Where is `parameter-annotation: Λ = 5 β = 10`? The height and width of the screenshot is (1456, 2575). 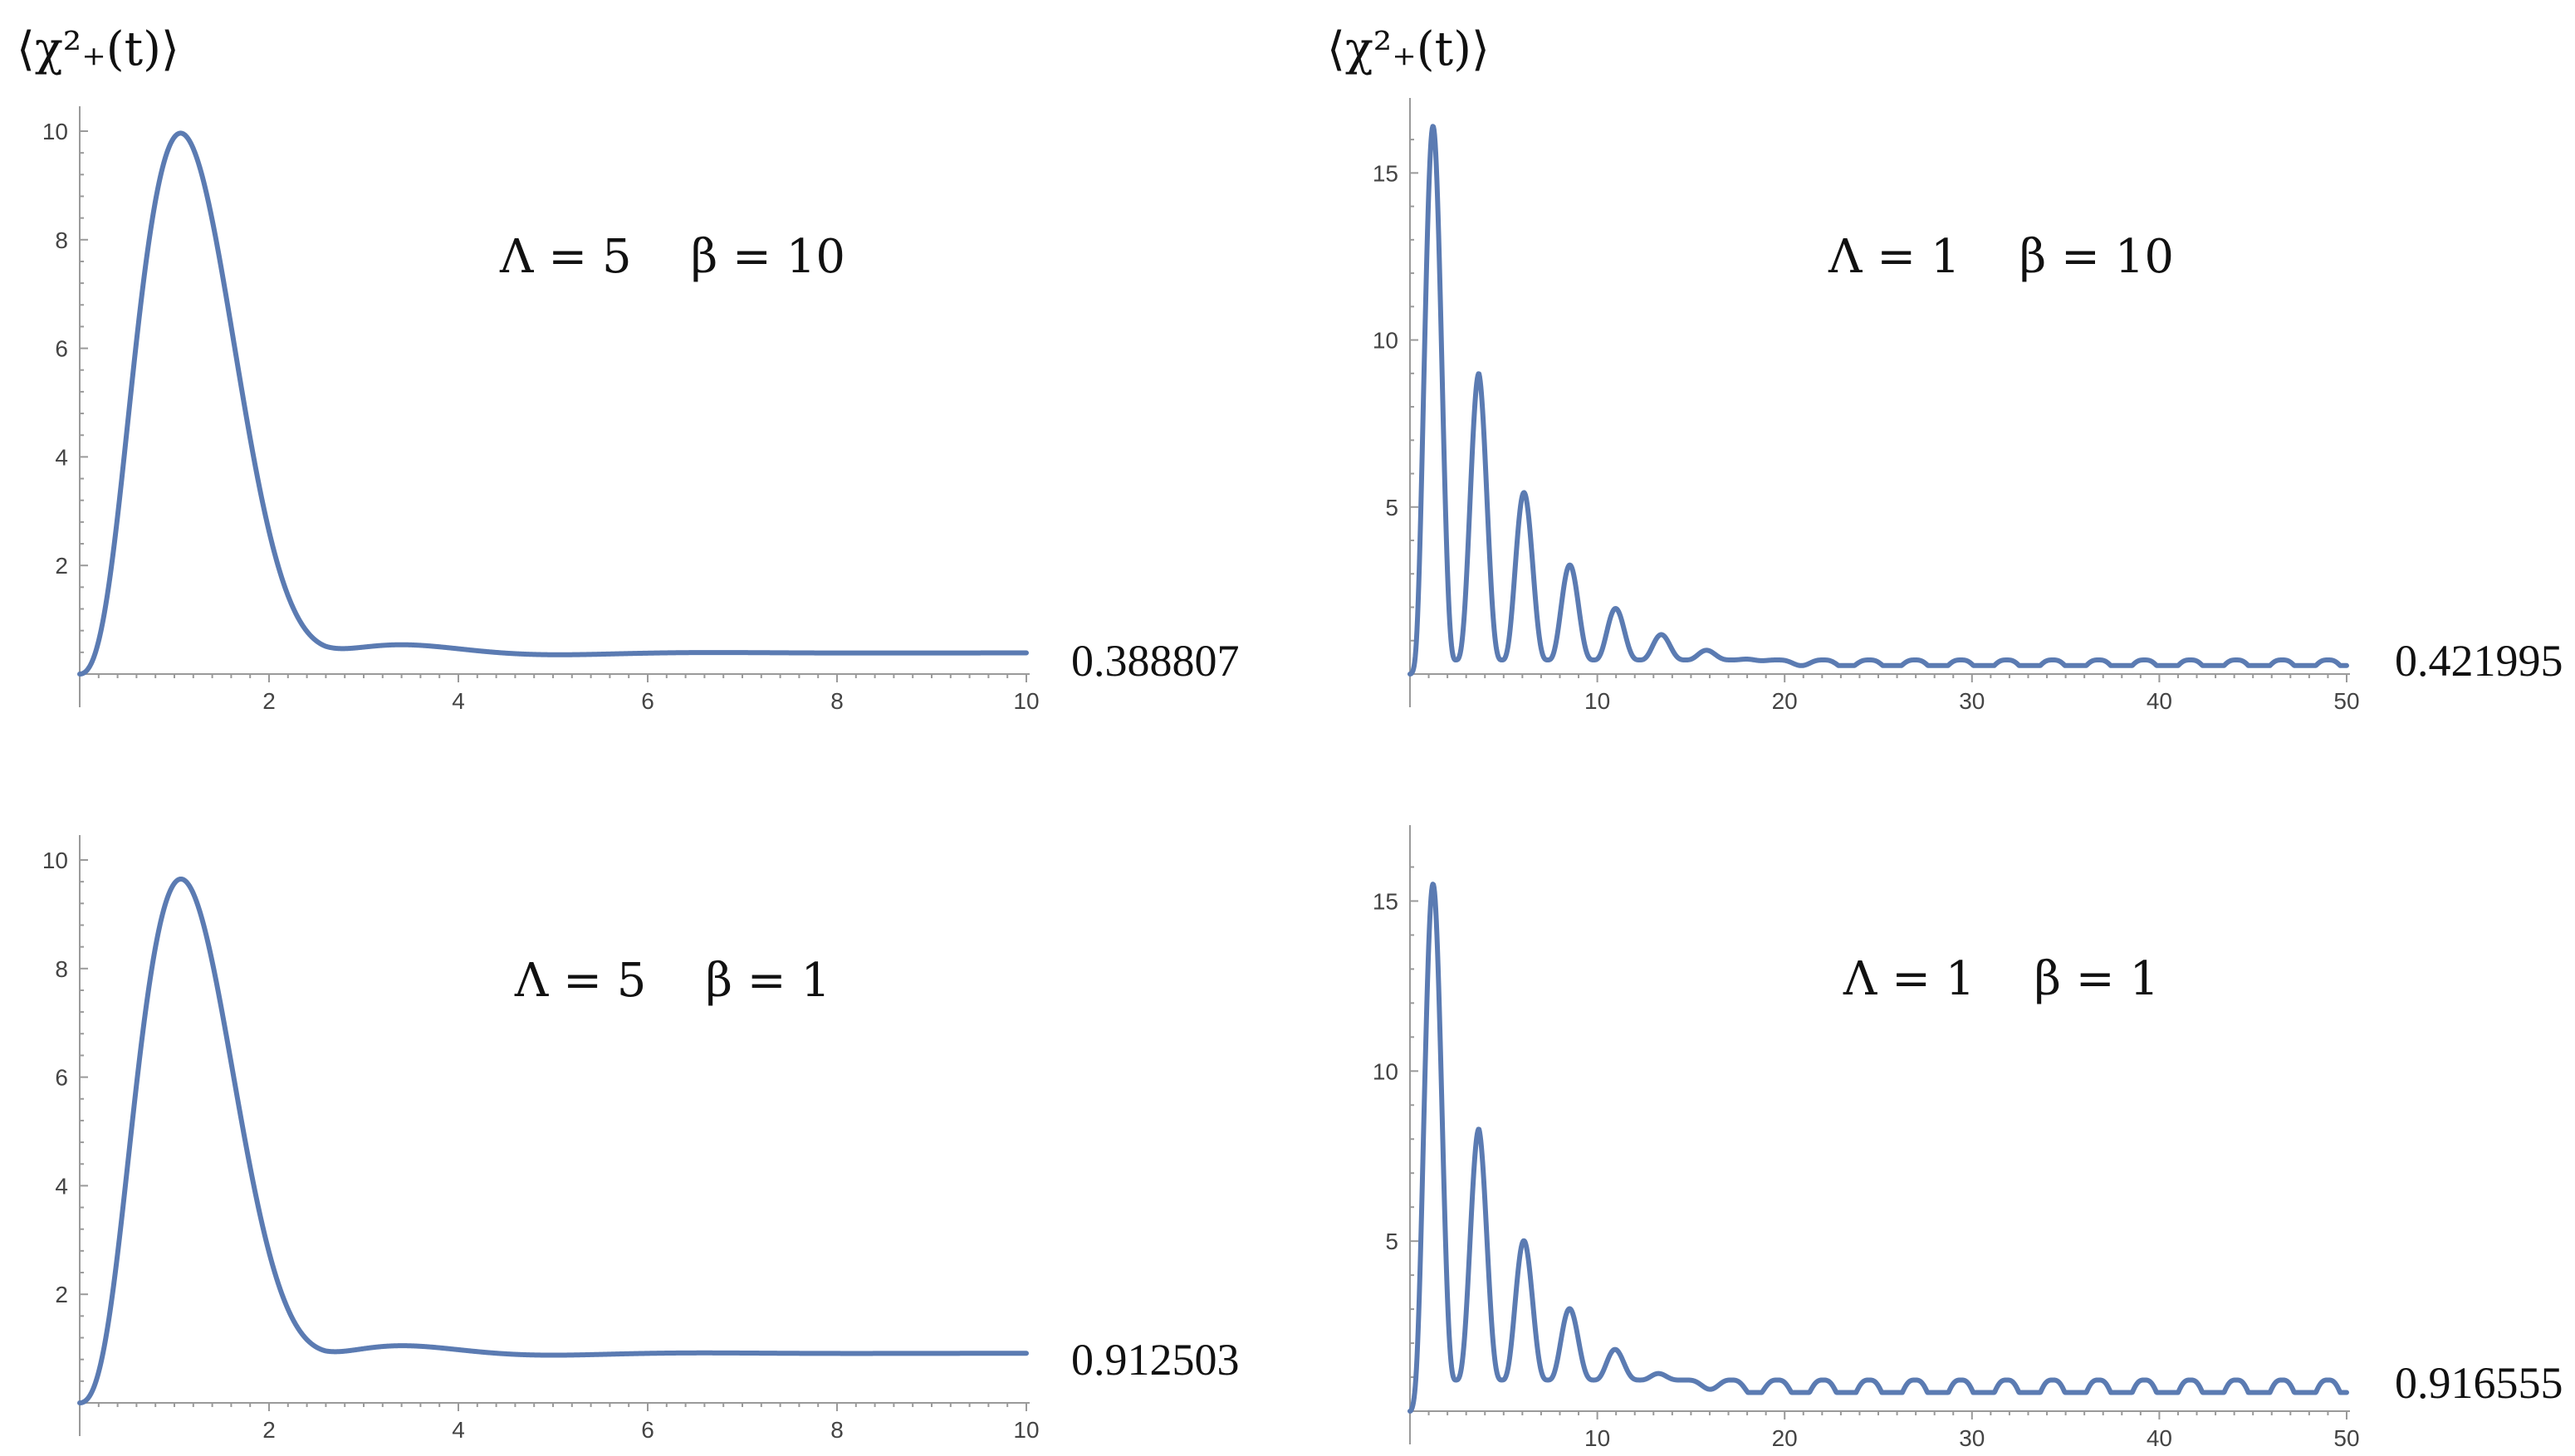 parameter-annotation: Λ = 5 β = 10 is located at coordinates (672, 257).